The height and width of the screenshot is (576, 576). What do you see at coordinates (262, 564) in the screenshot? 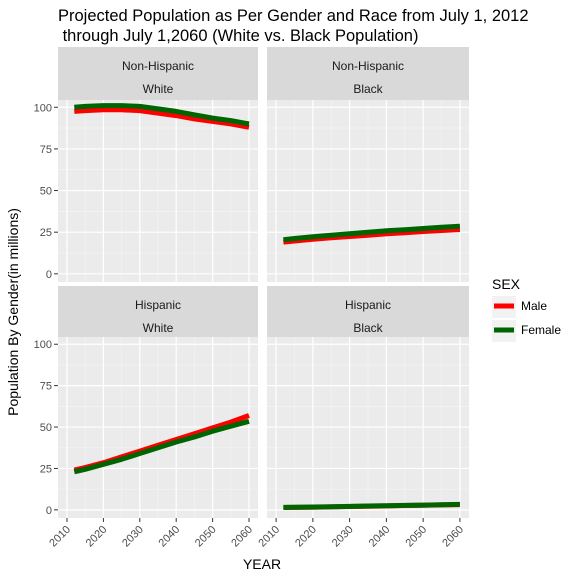
I see `x-axis-title: YEAR` at bounding box center [262, 564].